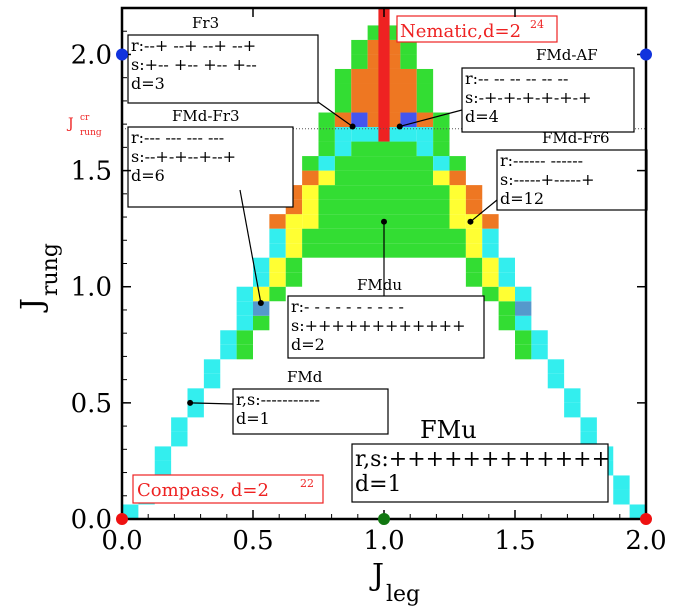  I want to click on annotation-dot-fmd, so click(190, 403).